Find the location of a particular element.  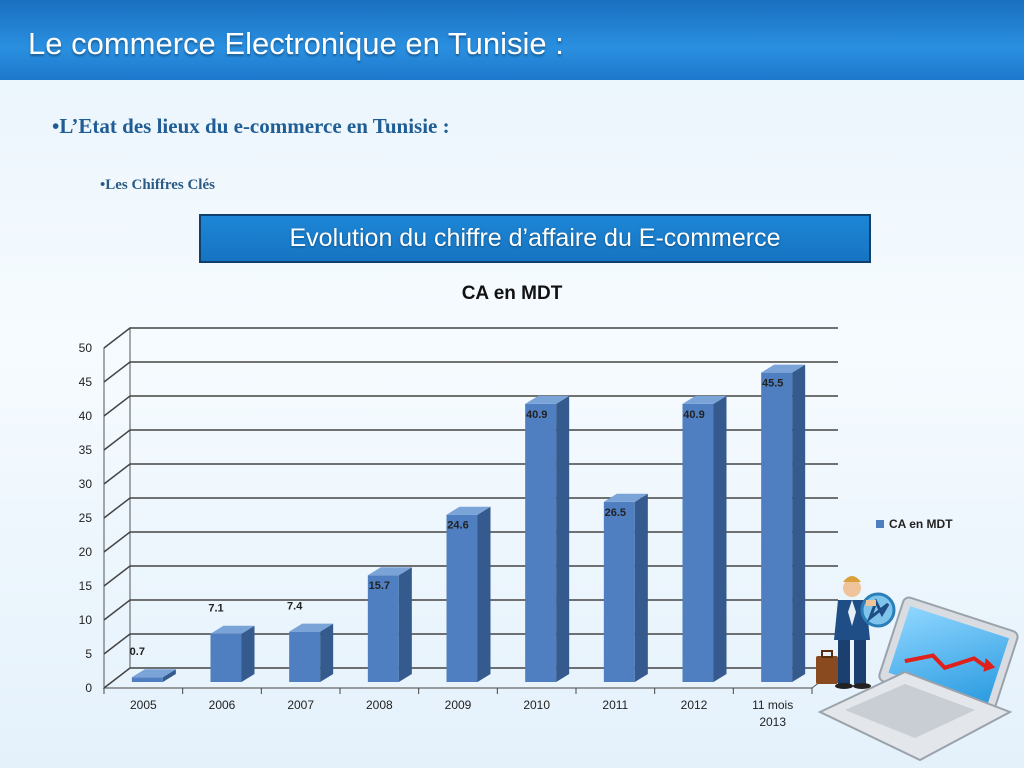

chart-legend: CA en MDT is located at coordinates (914, 524).